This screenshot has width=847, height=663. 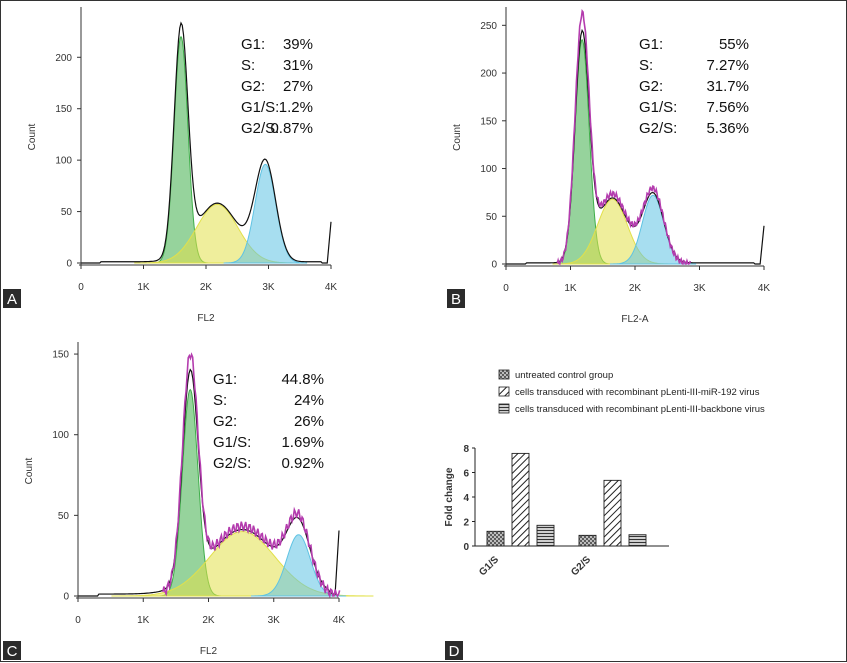 I want to click on stat-value: 26%, so click(x=309, y=421).